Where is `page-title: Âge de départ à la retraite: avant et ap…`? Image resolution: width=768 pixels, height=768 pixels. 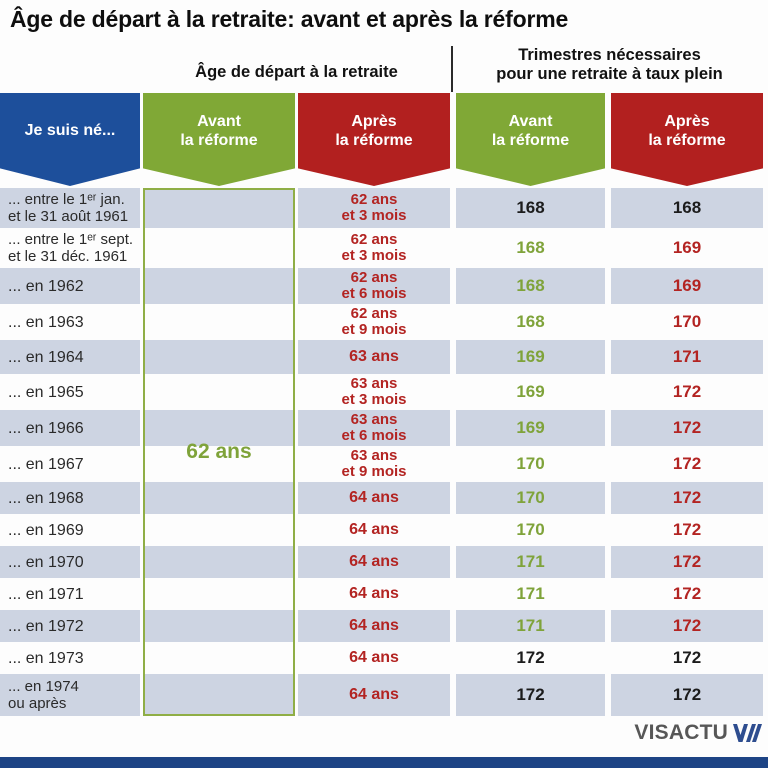 page-title: Âge de départ à la retraite: avant et ap… is located at coordinates (289, 19).